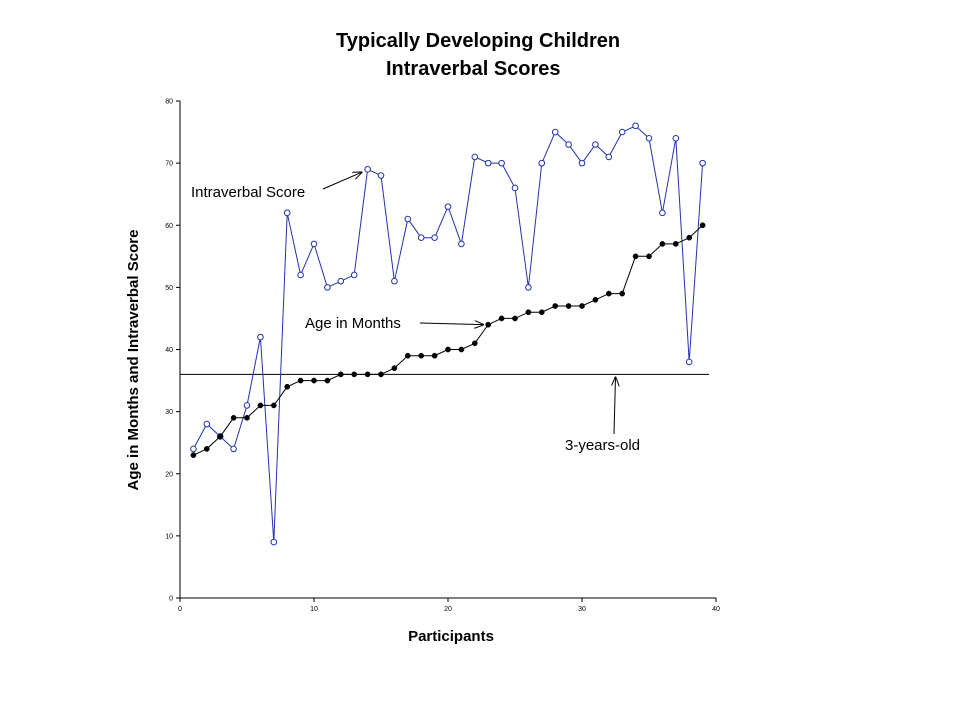 This screenshot has width=960, height=720. What do you see at coordinates (448, 609) in the screenshot?
I see `x-tick-label: 20` at bounding box center [448, 609].